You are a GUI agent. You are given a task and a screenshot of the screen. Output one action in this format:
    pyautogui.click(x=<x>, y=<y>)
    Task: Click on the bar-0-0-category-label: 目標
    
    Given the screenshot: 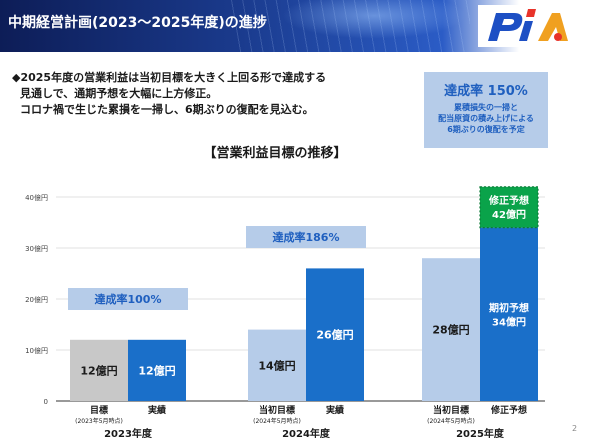 What is the action you would take?
    pyautogui.click(x=99, y=410)
    